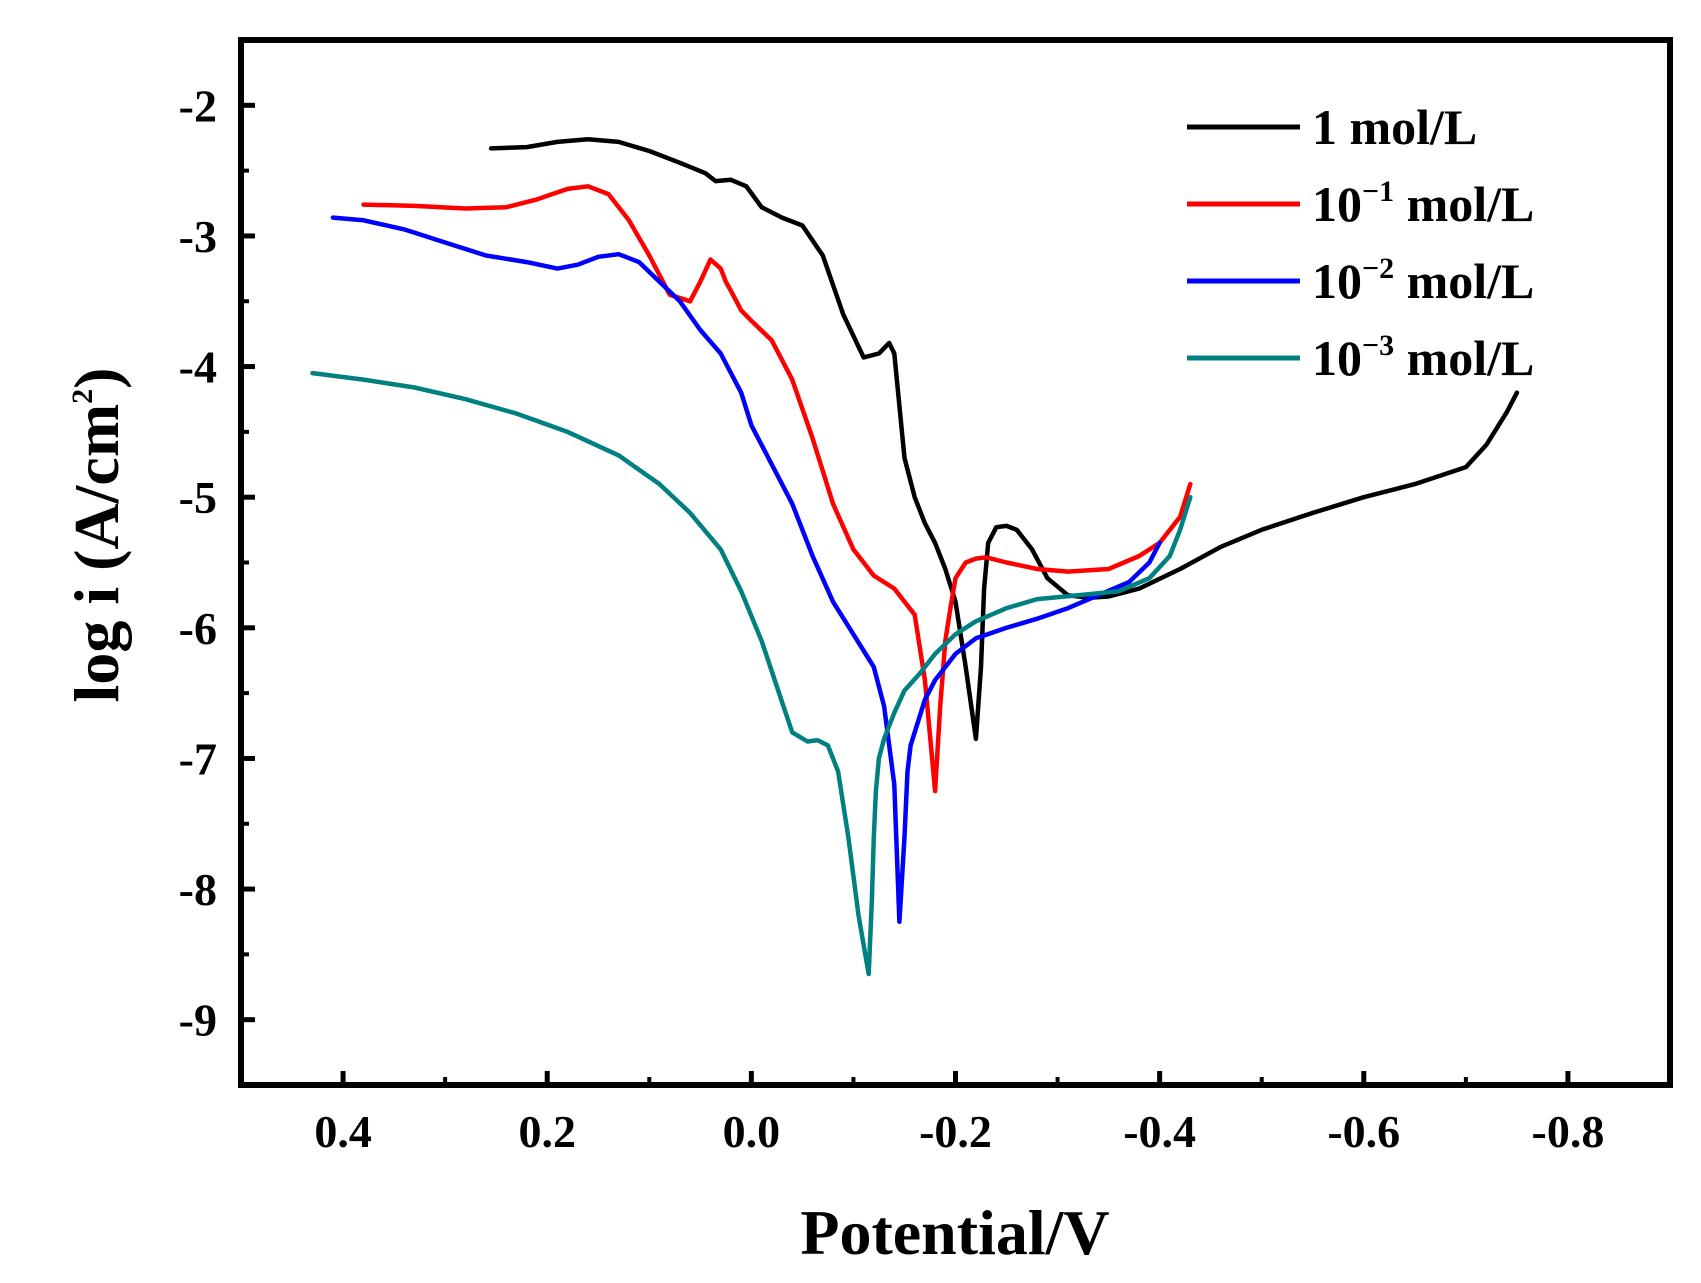 This screenshot has width=1701, height=1283. Describe the element at coordinates (198, 497) in the screenshot. I see `y-tick-label: -5` at that location.